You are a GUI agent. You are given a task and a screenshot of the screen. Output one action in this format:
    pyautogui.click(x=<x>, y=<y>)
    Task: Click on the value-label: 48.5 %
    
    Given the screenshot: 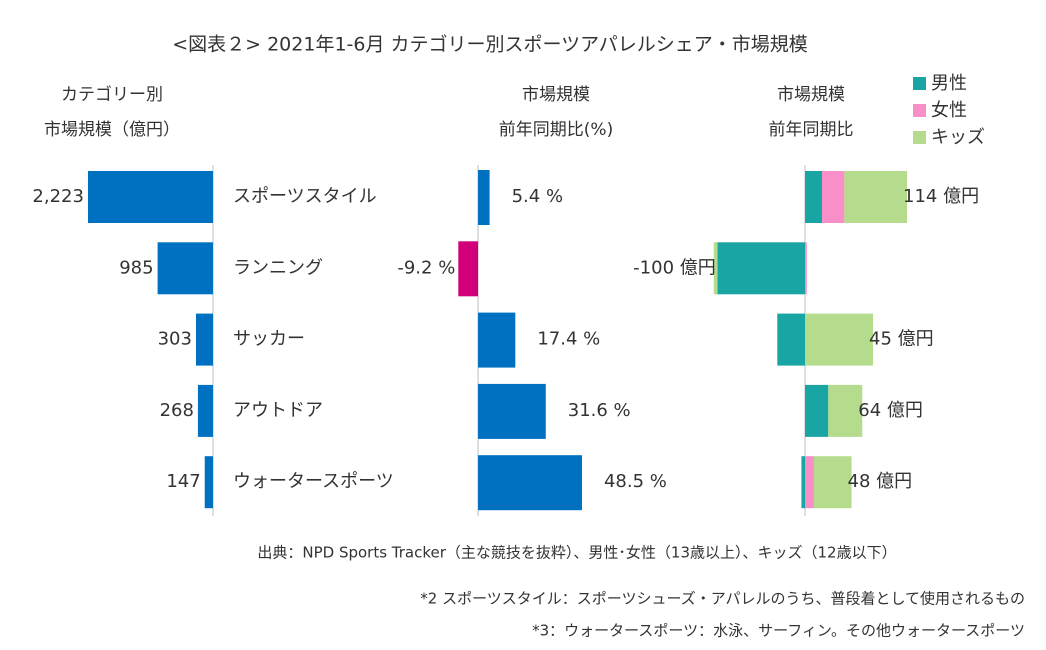 What is the action you would take?
    pyautogui.click(x=635, y=481)
    